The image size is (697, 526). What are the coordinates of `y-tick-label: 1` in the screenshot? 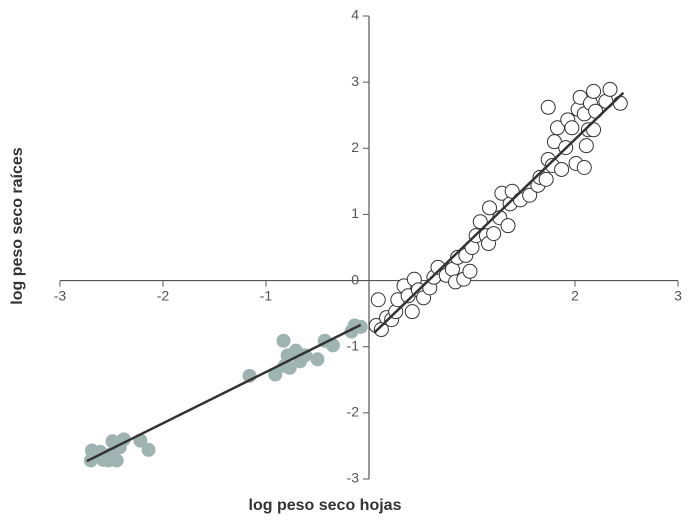 It's located at (355, 213).